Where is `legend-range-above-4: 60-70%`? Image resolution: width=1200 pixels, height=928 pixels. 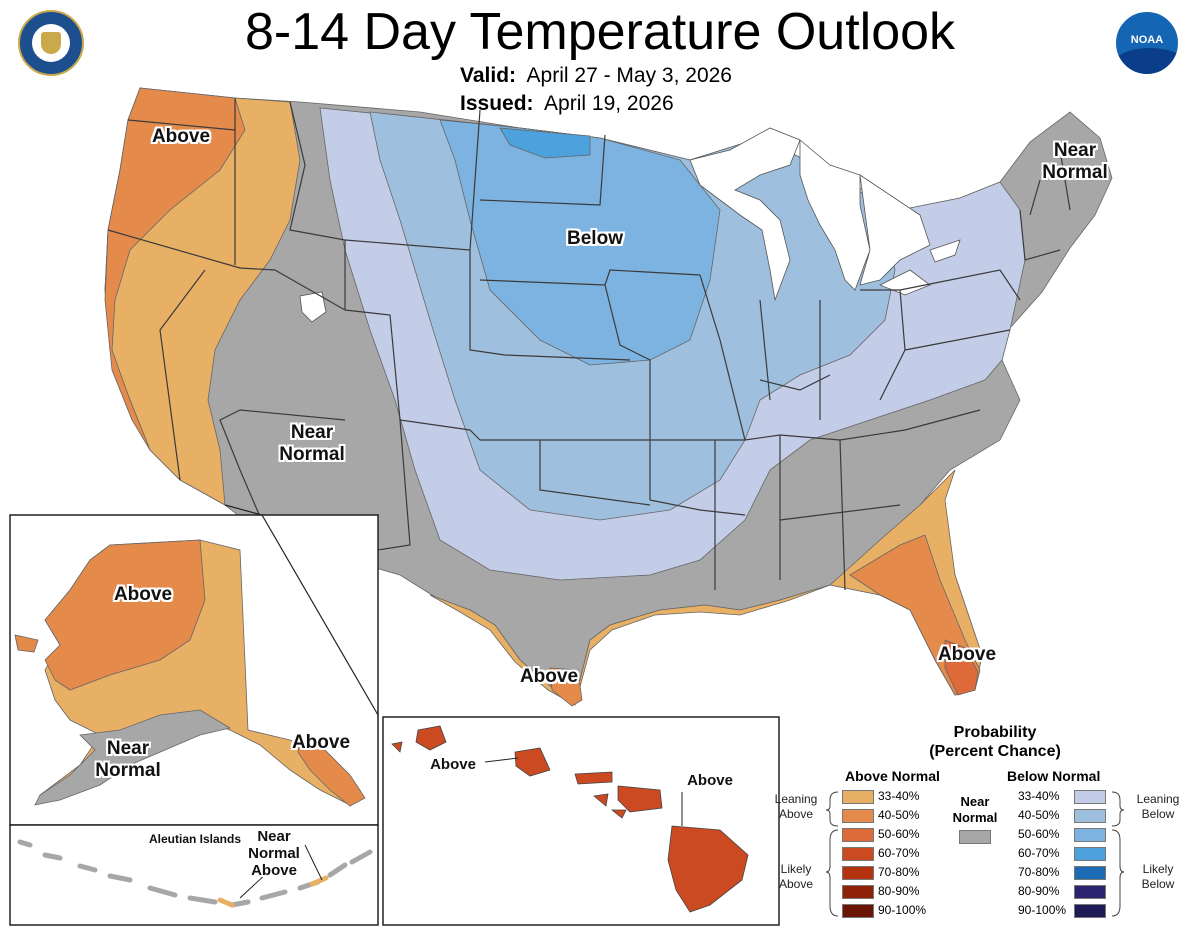
legend-range-above-4: 60-70% is located at coordinates (899, 853).